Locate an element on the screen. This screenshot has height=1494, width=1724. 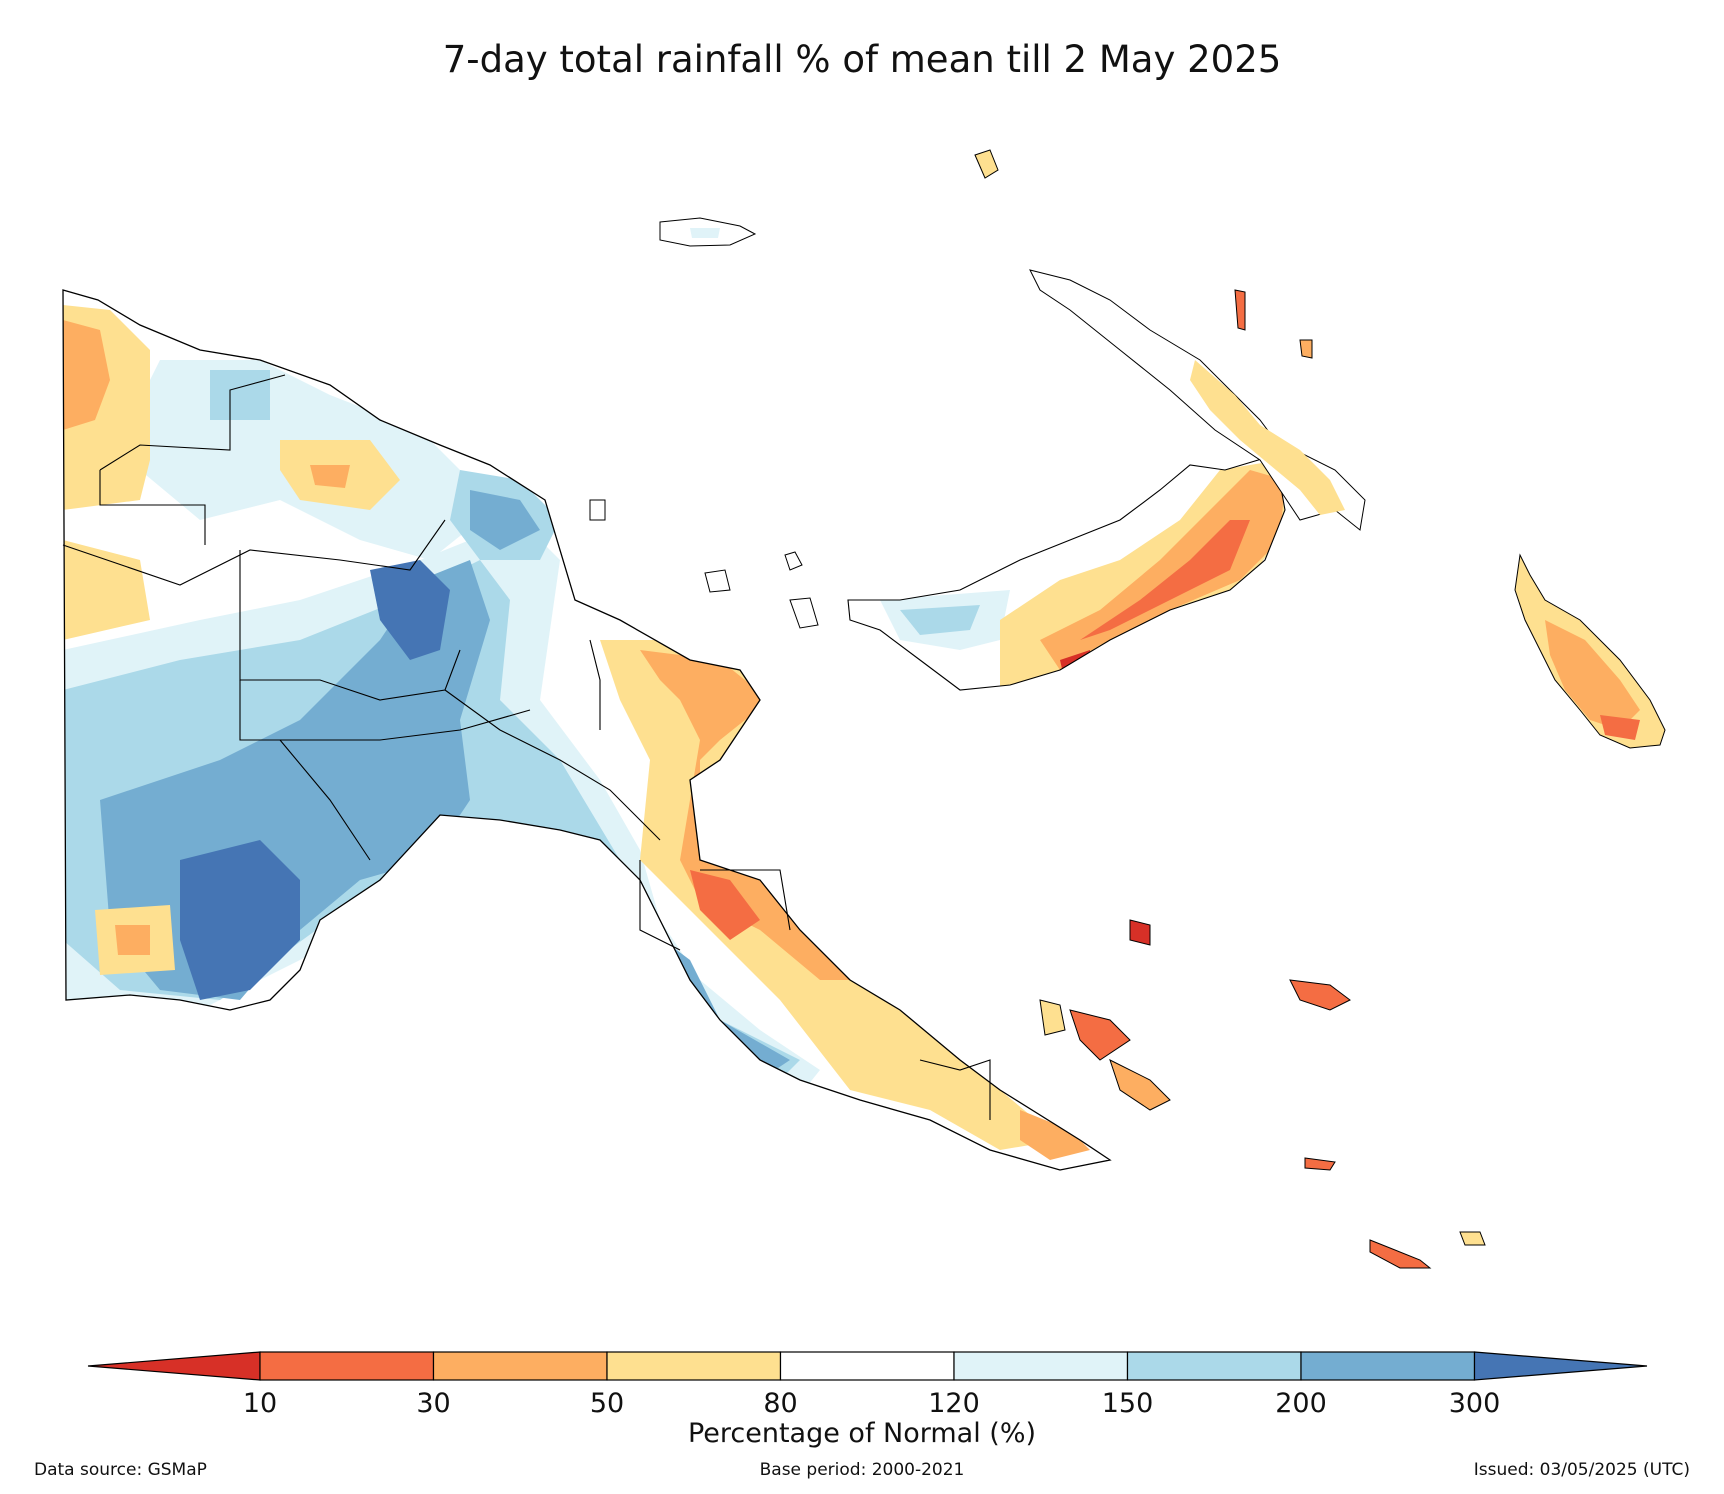
new-ireland-island is located at coordinates (1197, 400).